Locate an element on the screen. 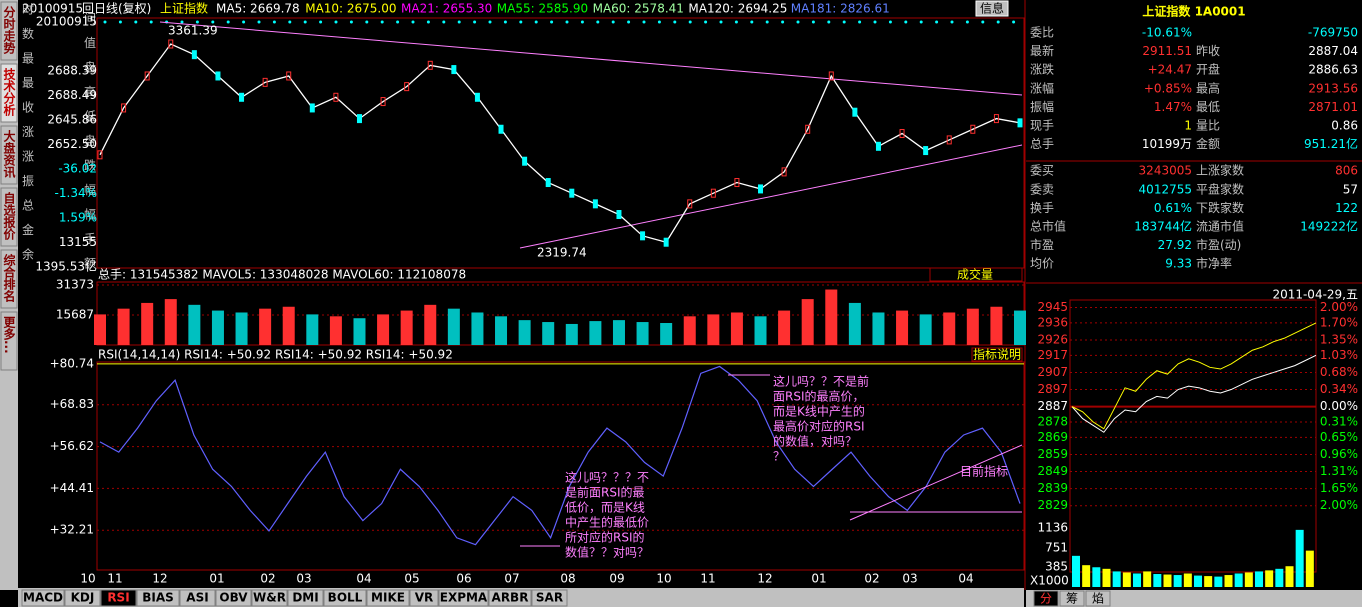  annotation: 这儿吗？？不是前 is located at coordinates (821, 381).